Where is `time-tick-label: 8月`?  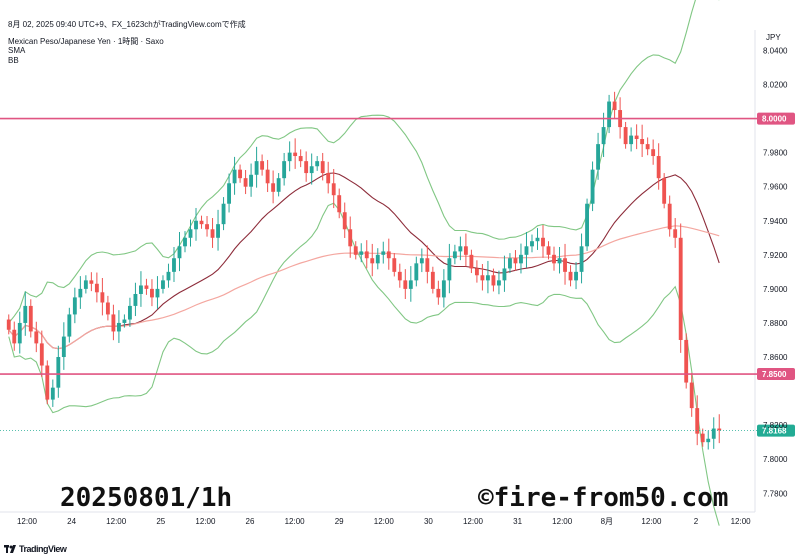 time-tick-label: 8月 is located at coordinates (607, 521).